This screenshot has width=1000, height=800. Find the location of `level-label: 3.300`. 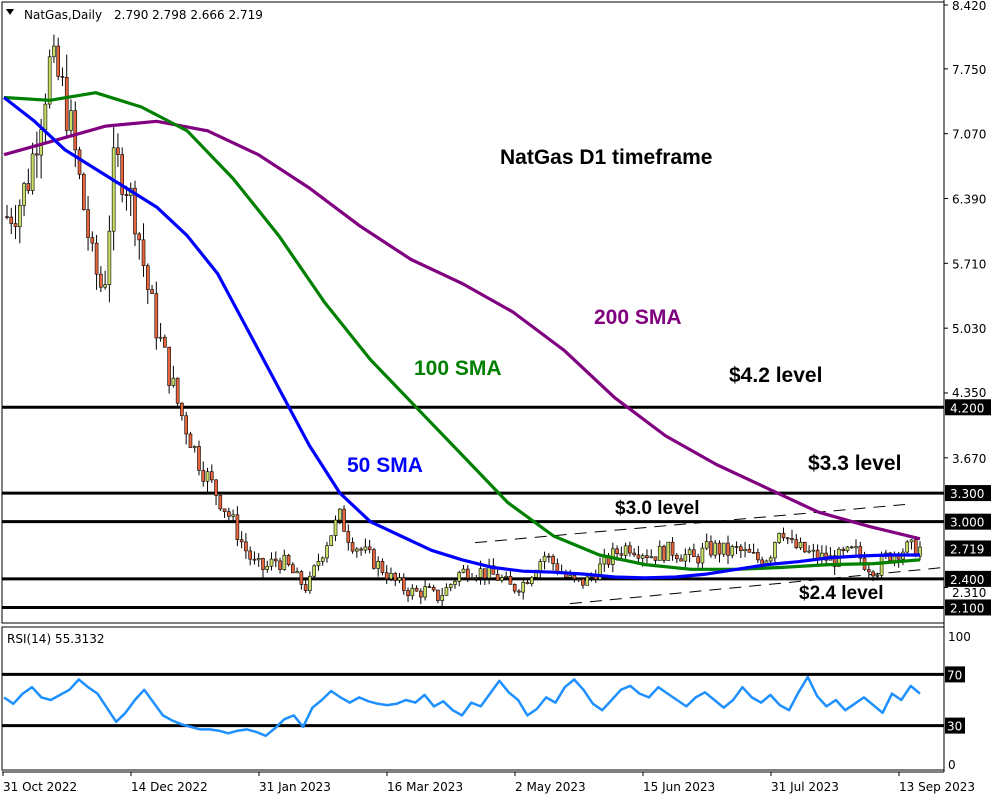

level-label: 3.300 is located at coordinates (967, 494).